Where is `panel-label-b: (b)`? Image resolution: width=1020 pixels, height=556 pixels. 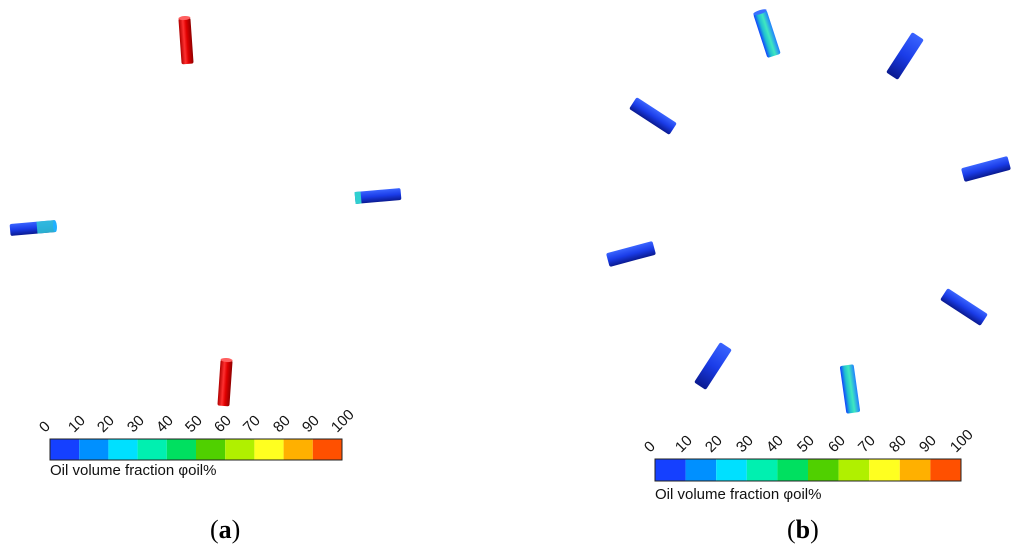 panel-label-b: (b) is located at coordinates (803, 529).